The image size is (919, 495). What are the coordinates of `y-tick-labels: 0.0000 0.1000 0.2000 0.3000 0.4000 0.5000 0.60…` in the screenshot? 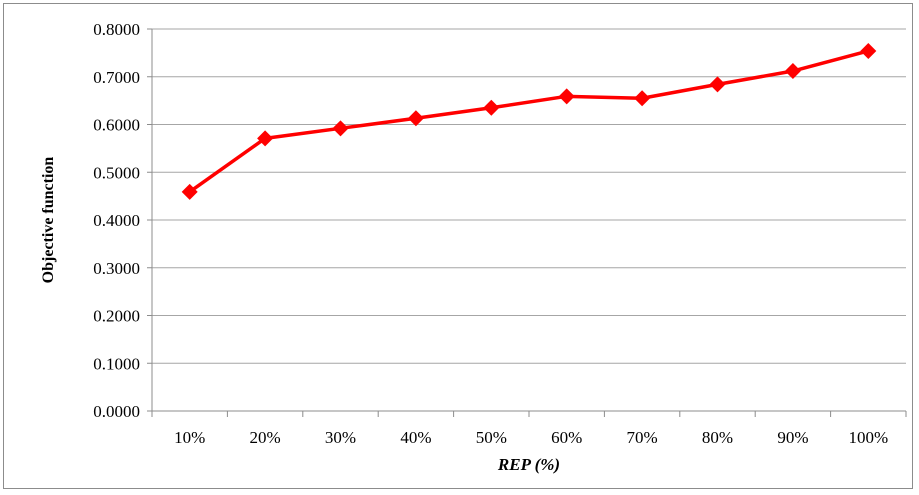 It's located at (116, 220).